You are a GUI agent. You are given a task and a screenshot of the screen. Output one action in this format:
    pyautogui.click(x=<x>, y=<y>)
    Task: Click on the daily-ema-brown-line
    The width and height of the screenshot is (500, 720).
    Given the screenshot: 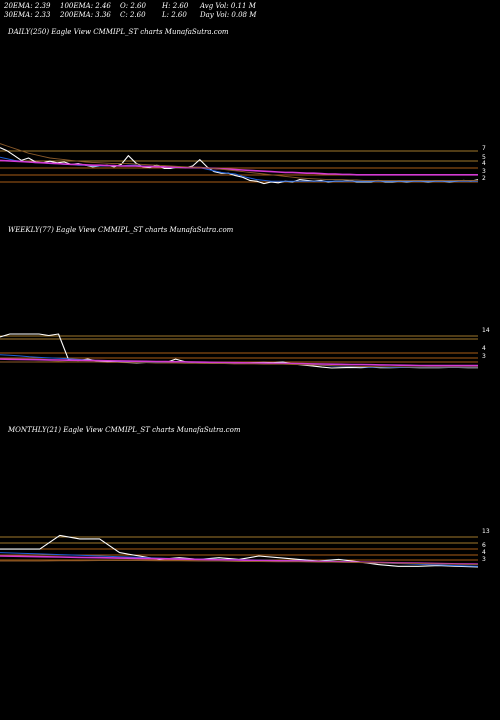 What is the action you would take?
    pyautogui.click(x=239, y=162)
    